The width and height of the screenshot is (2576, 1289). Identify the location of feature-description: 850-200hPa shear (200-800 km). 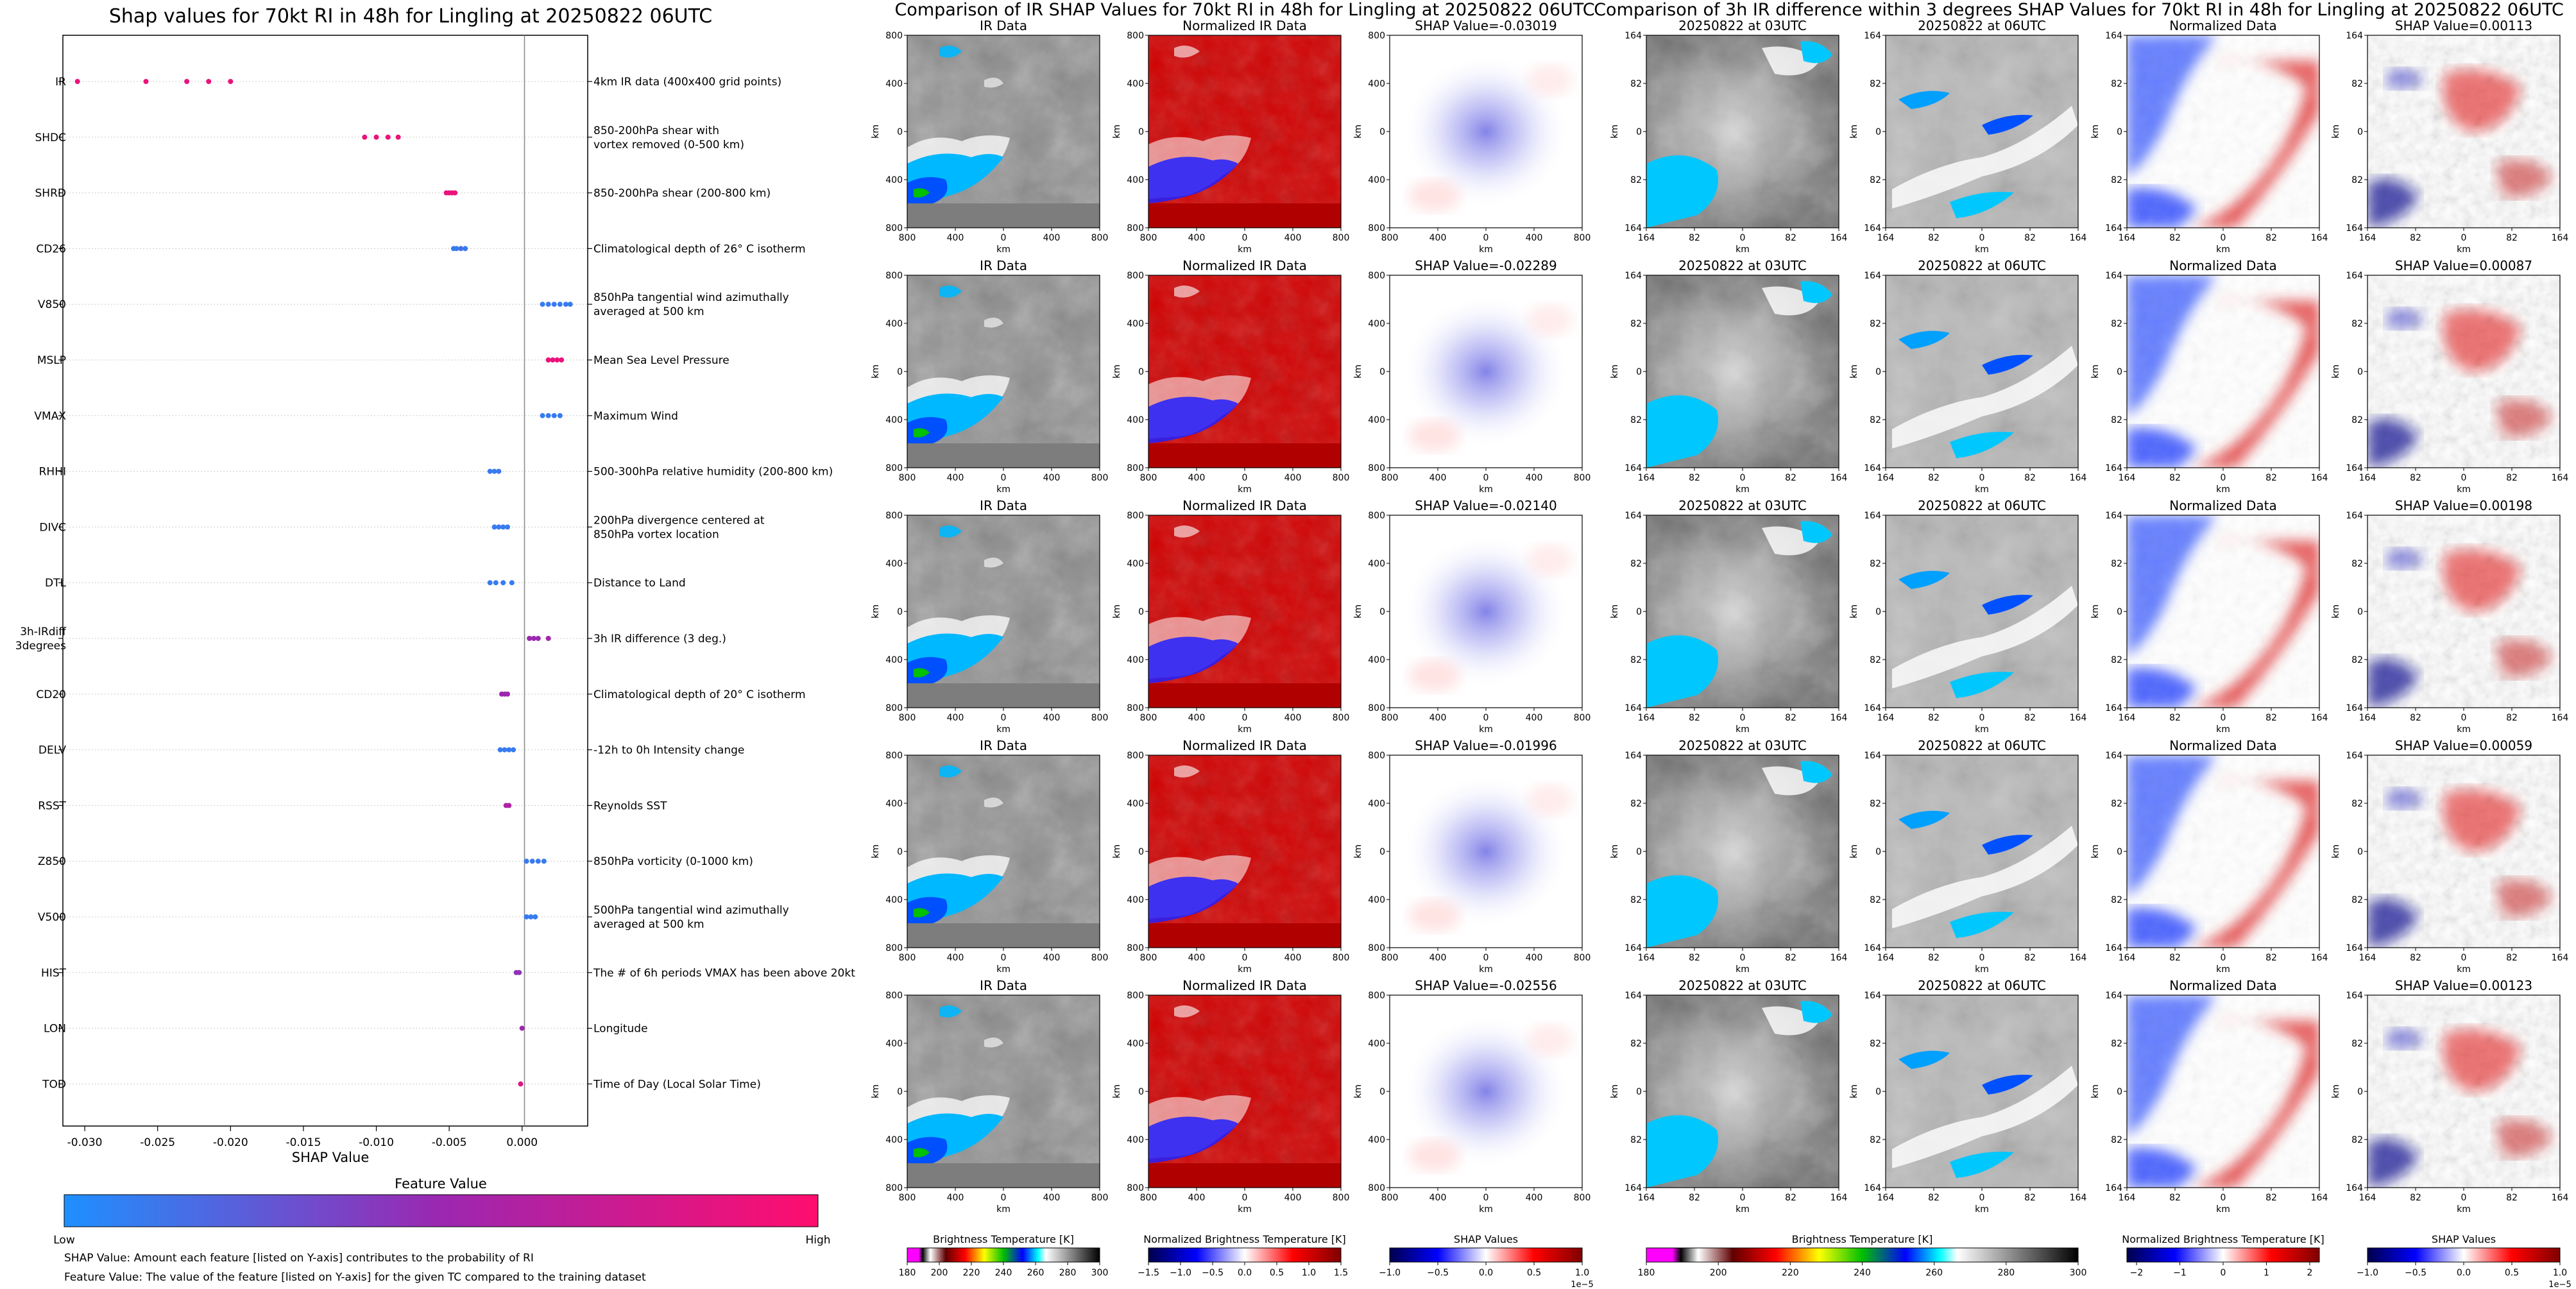
(682, 193).